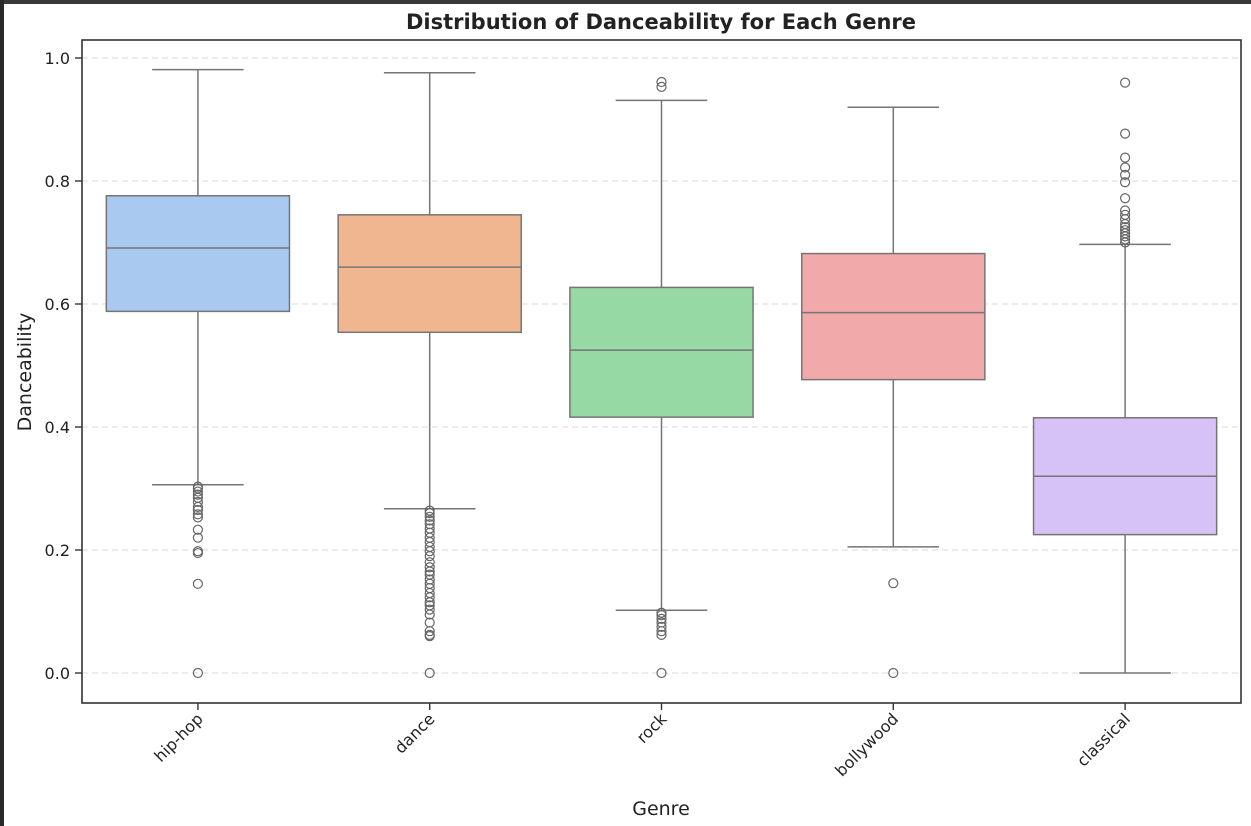 This screenshot has height=826, width=1251. What do you see at coordinates (57, 58) in the screenshot?
I see `y-tick-label: 1.0` at bounding box center [57, 58].